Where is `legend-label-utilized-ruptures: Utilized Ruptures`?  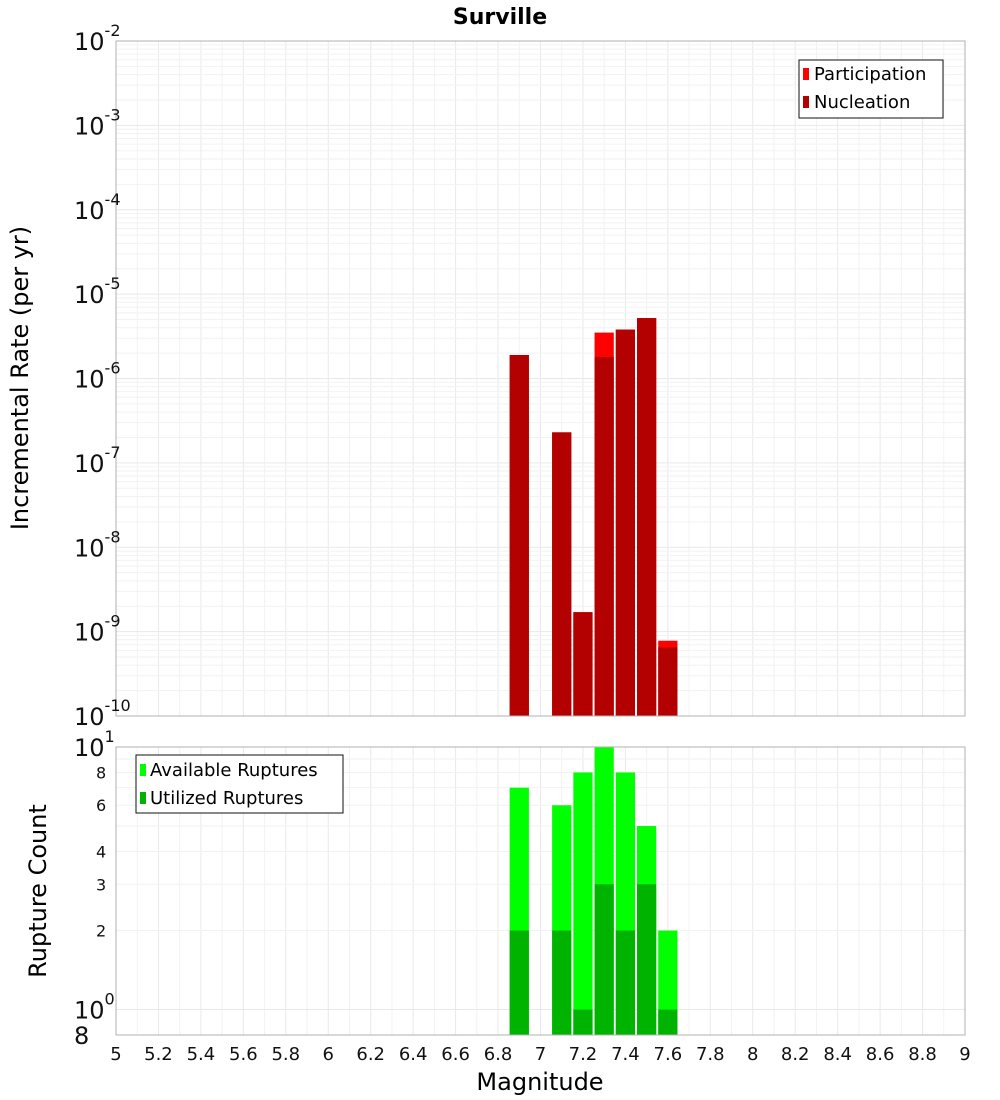 legend-label-utilized-ruptures: Utilized Ruptures is located at coordinates (226, 798).